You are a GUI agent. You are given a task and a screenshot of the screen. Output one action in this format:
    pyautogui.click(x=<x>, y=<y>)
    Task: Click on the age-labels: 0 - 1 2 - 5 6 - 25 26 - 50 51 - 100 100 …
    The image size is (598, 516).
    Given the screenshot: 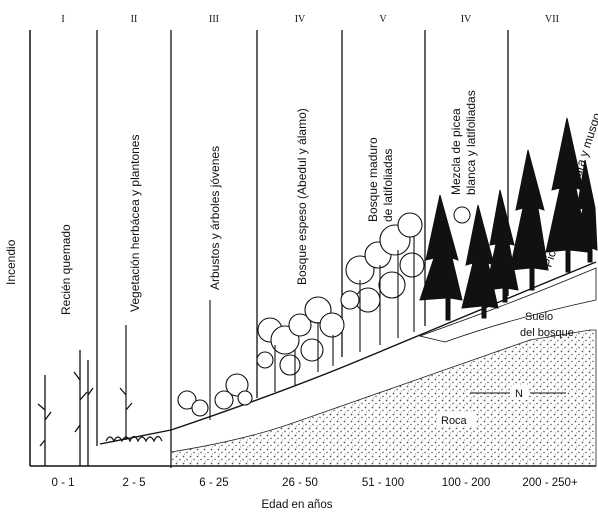 What is the action you would take?
    pyautogui.click(x=314, y=483)
    